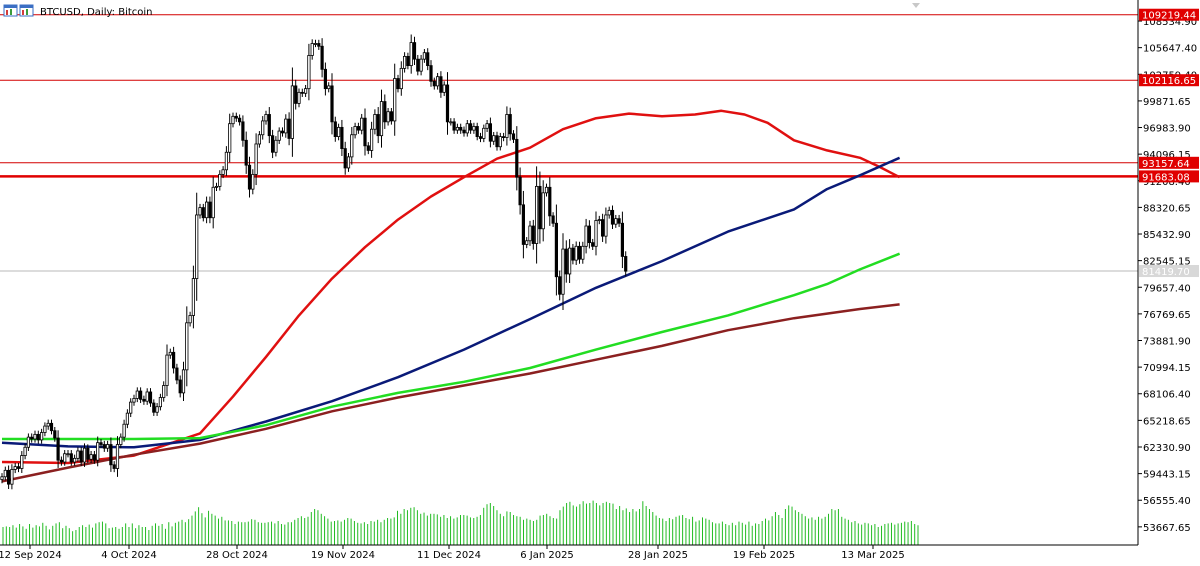 The height and width of the screenshot is (566, 1200). Describe the element at coordinates (343, 555) in the screenshot. I see `x-tick-label: 19 Nov 2024` at that location.